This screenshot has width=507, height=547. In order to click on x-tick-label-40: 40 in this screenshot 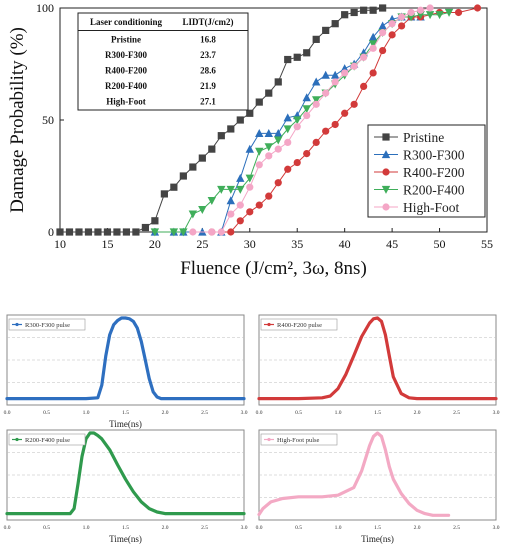, I will do `click(345, 244)`.